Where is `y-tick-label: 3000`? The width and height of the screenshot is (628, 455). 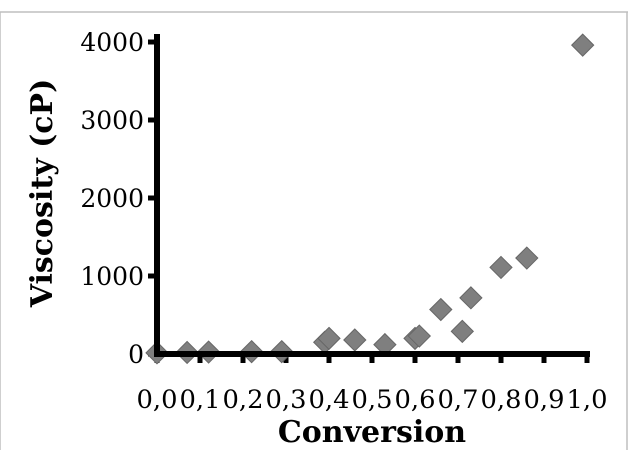
y-tick-label: 3000 is located at coordinates (112, 120).